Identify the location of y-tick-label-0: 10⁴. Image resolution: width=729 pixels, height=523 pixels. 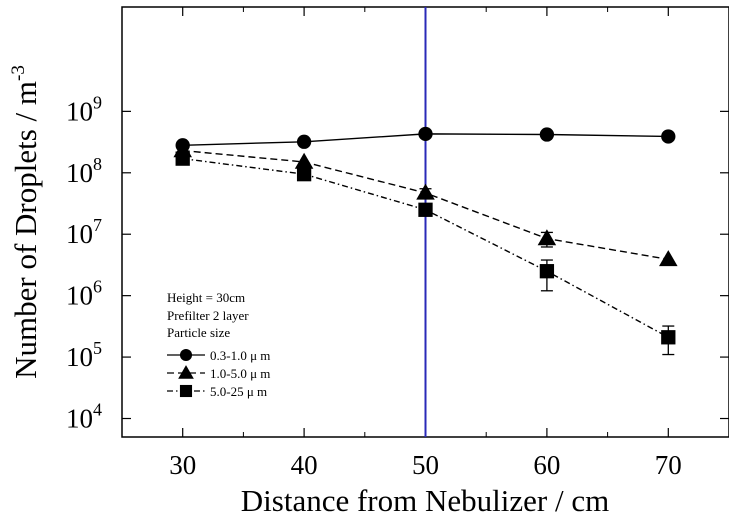
(84, 417).